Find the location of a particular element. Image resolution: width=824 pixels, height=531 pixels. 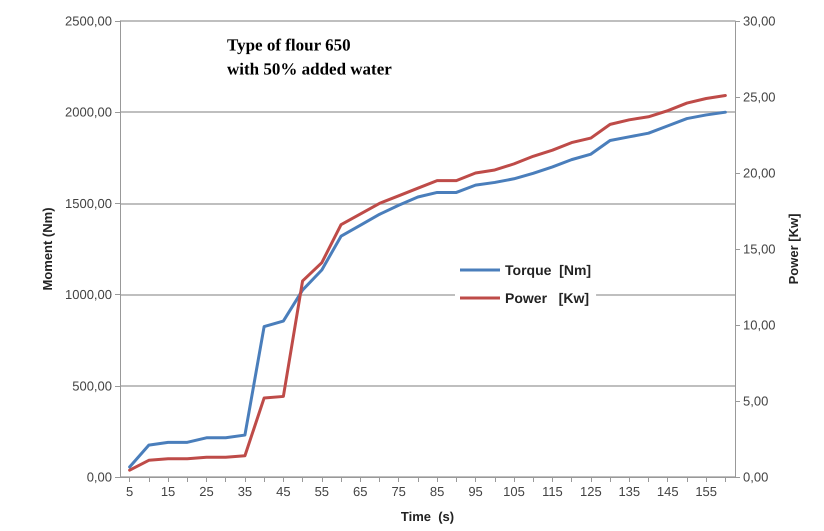

y-tick-label: 0,00 is located at coordinates (99, 477).